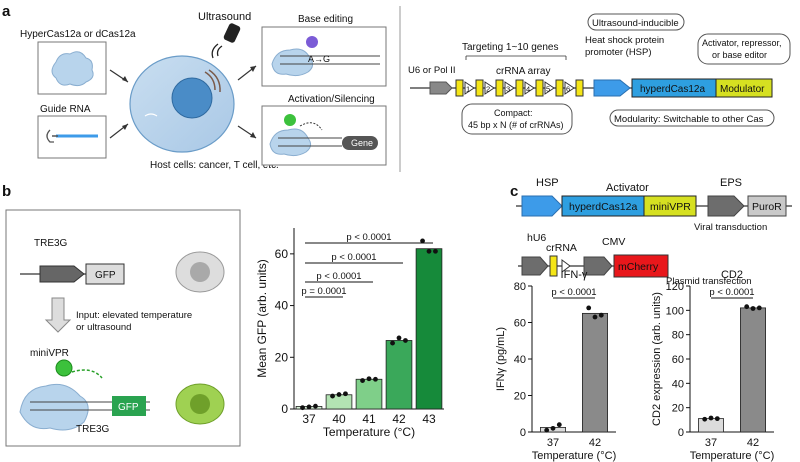 The image size is (800, 462). I want to click on cas-protein-icon, so click(54, 407).